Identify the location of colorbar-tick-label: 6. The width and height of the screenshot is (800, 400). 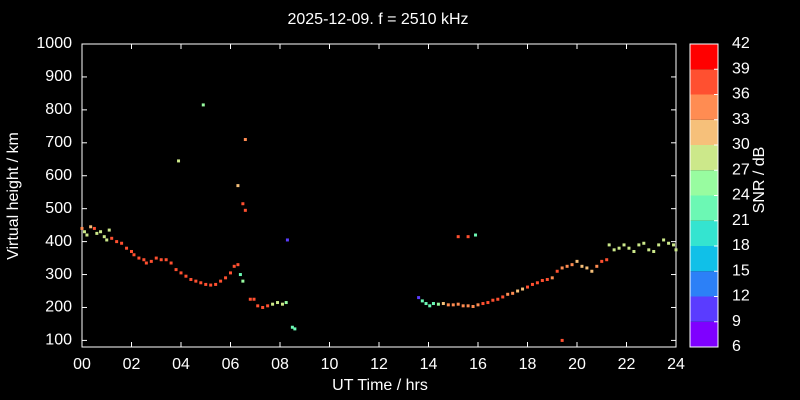
(736, 346).